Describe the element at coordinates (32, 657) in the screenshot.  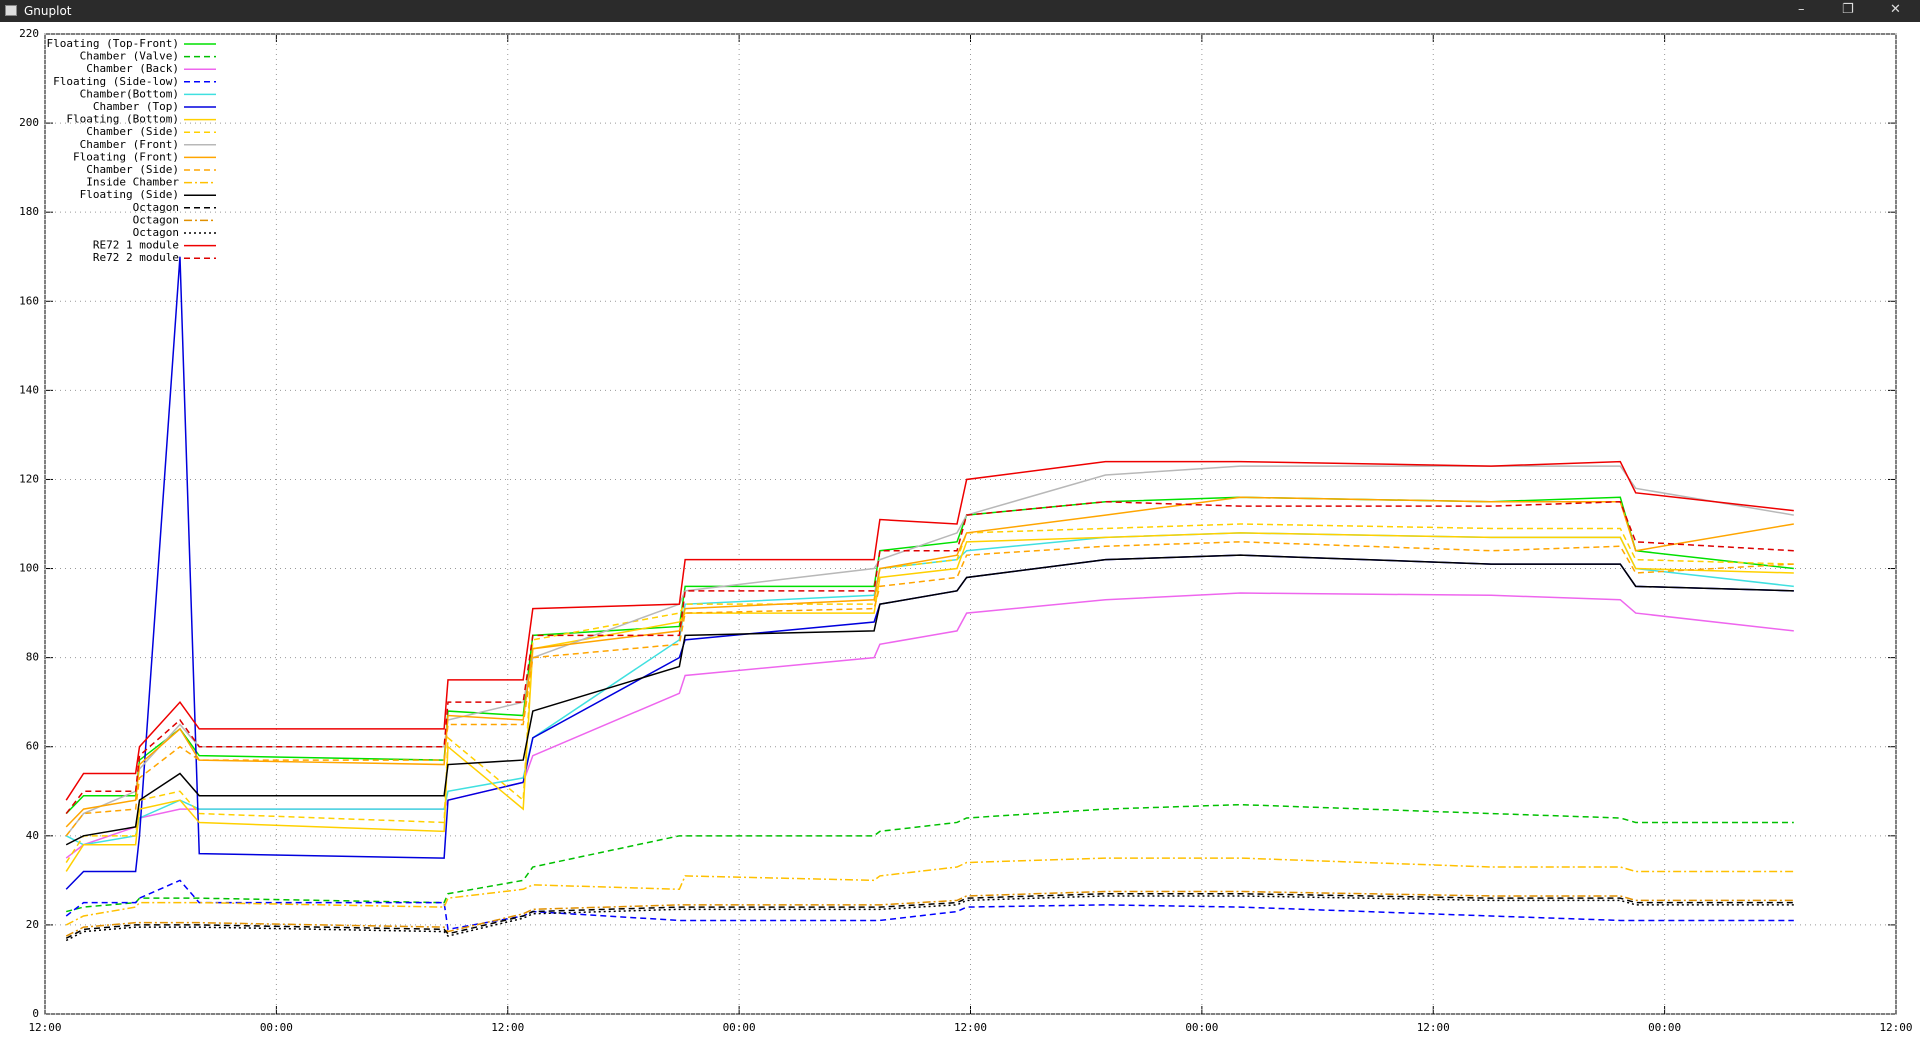
I see `y-tick-label: 80` at that location.